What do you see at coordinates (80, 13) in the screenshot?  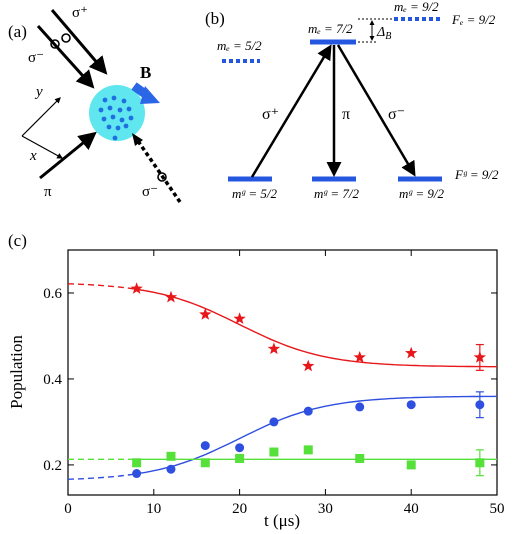 I see `sigma-plus-label: σ⁺` at bounding box center [80, 13].